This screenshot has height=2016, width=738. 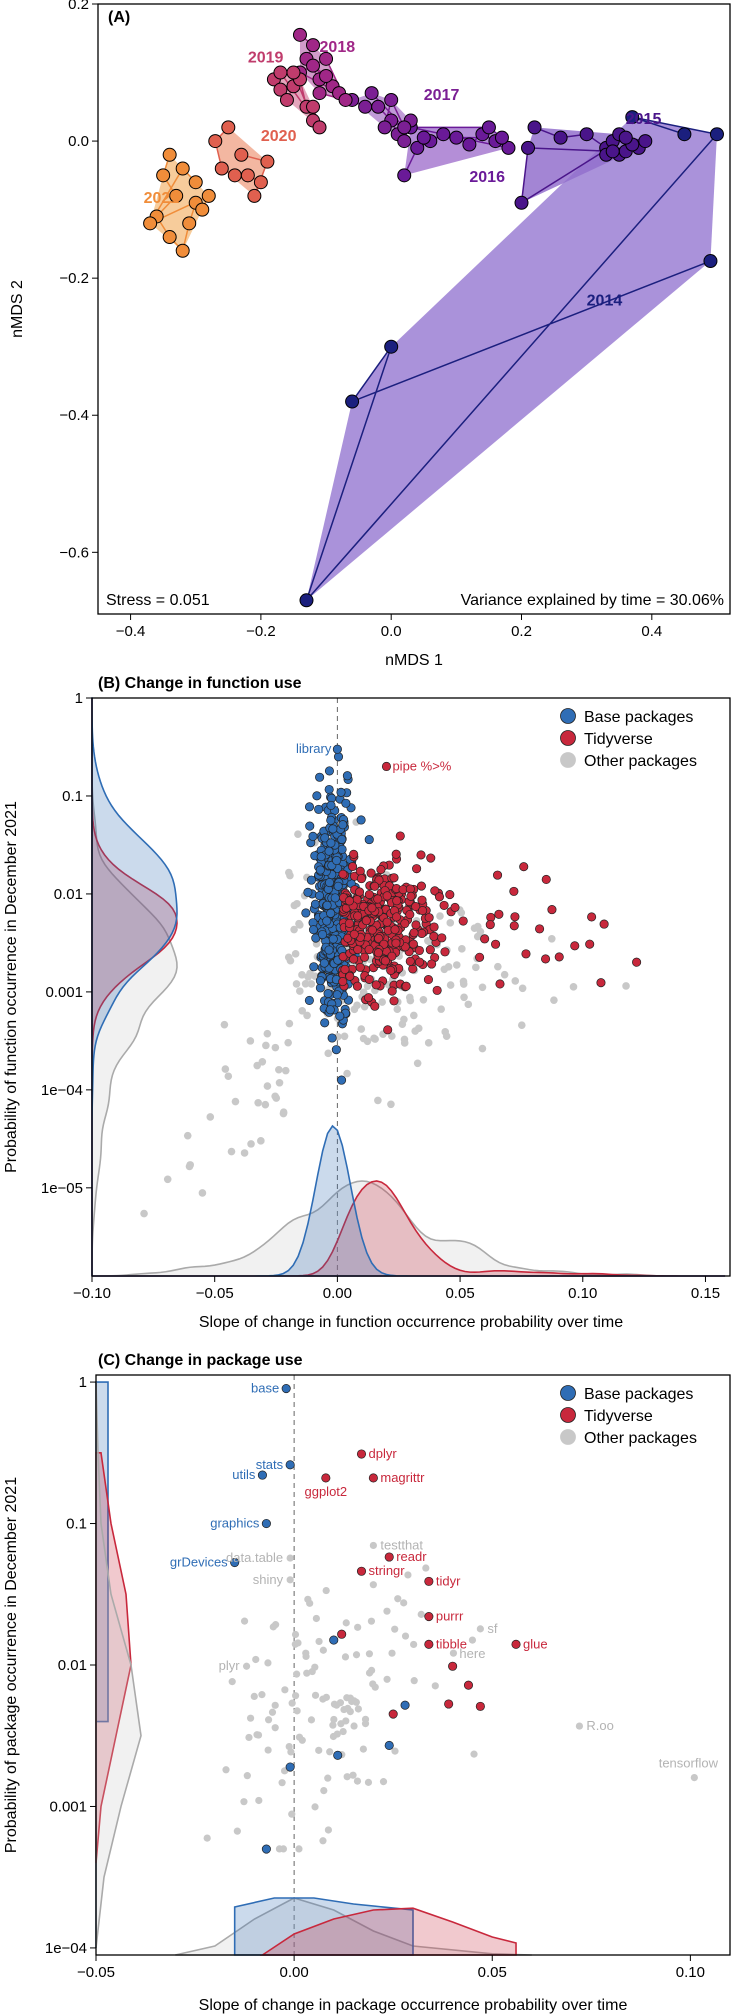 What do you see at coordinates (690, 1972) in the screenshot?
I see `panel-c-xtick-label: 0.10` at bounding box center [690, 1972].